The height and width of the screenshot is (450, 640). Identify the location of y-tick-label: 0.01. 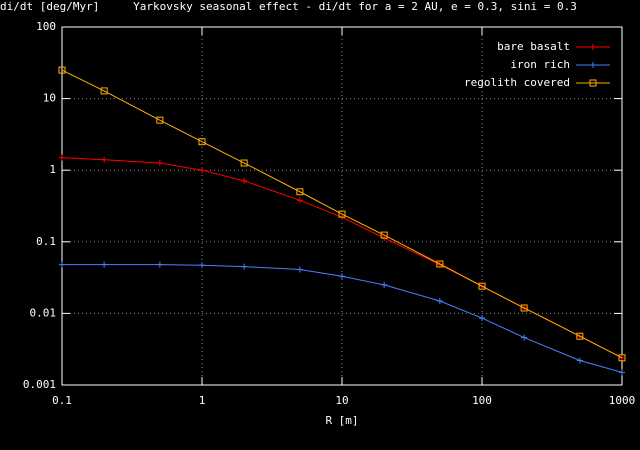
(43, 312).